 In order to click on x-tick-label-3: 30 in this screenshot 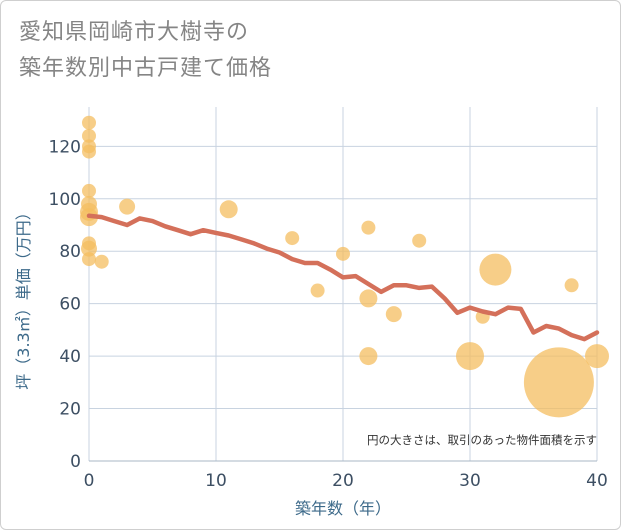, I will do `click(470, 481)`.